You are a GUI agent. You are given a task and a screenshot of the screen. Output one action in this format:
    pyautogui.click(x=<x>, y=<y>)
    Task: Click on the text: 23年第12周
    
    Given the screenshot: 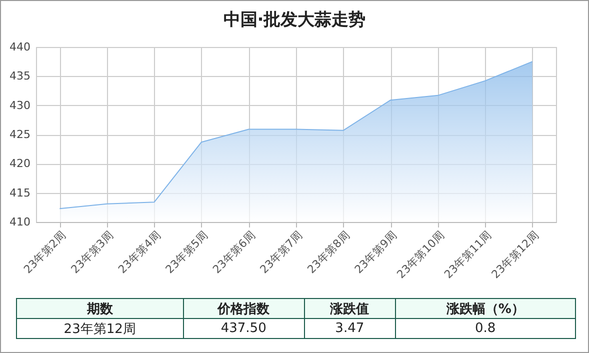 What is the action you would take?
    pyautogui.click(x=100, y=328)
    